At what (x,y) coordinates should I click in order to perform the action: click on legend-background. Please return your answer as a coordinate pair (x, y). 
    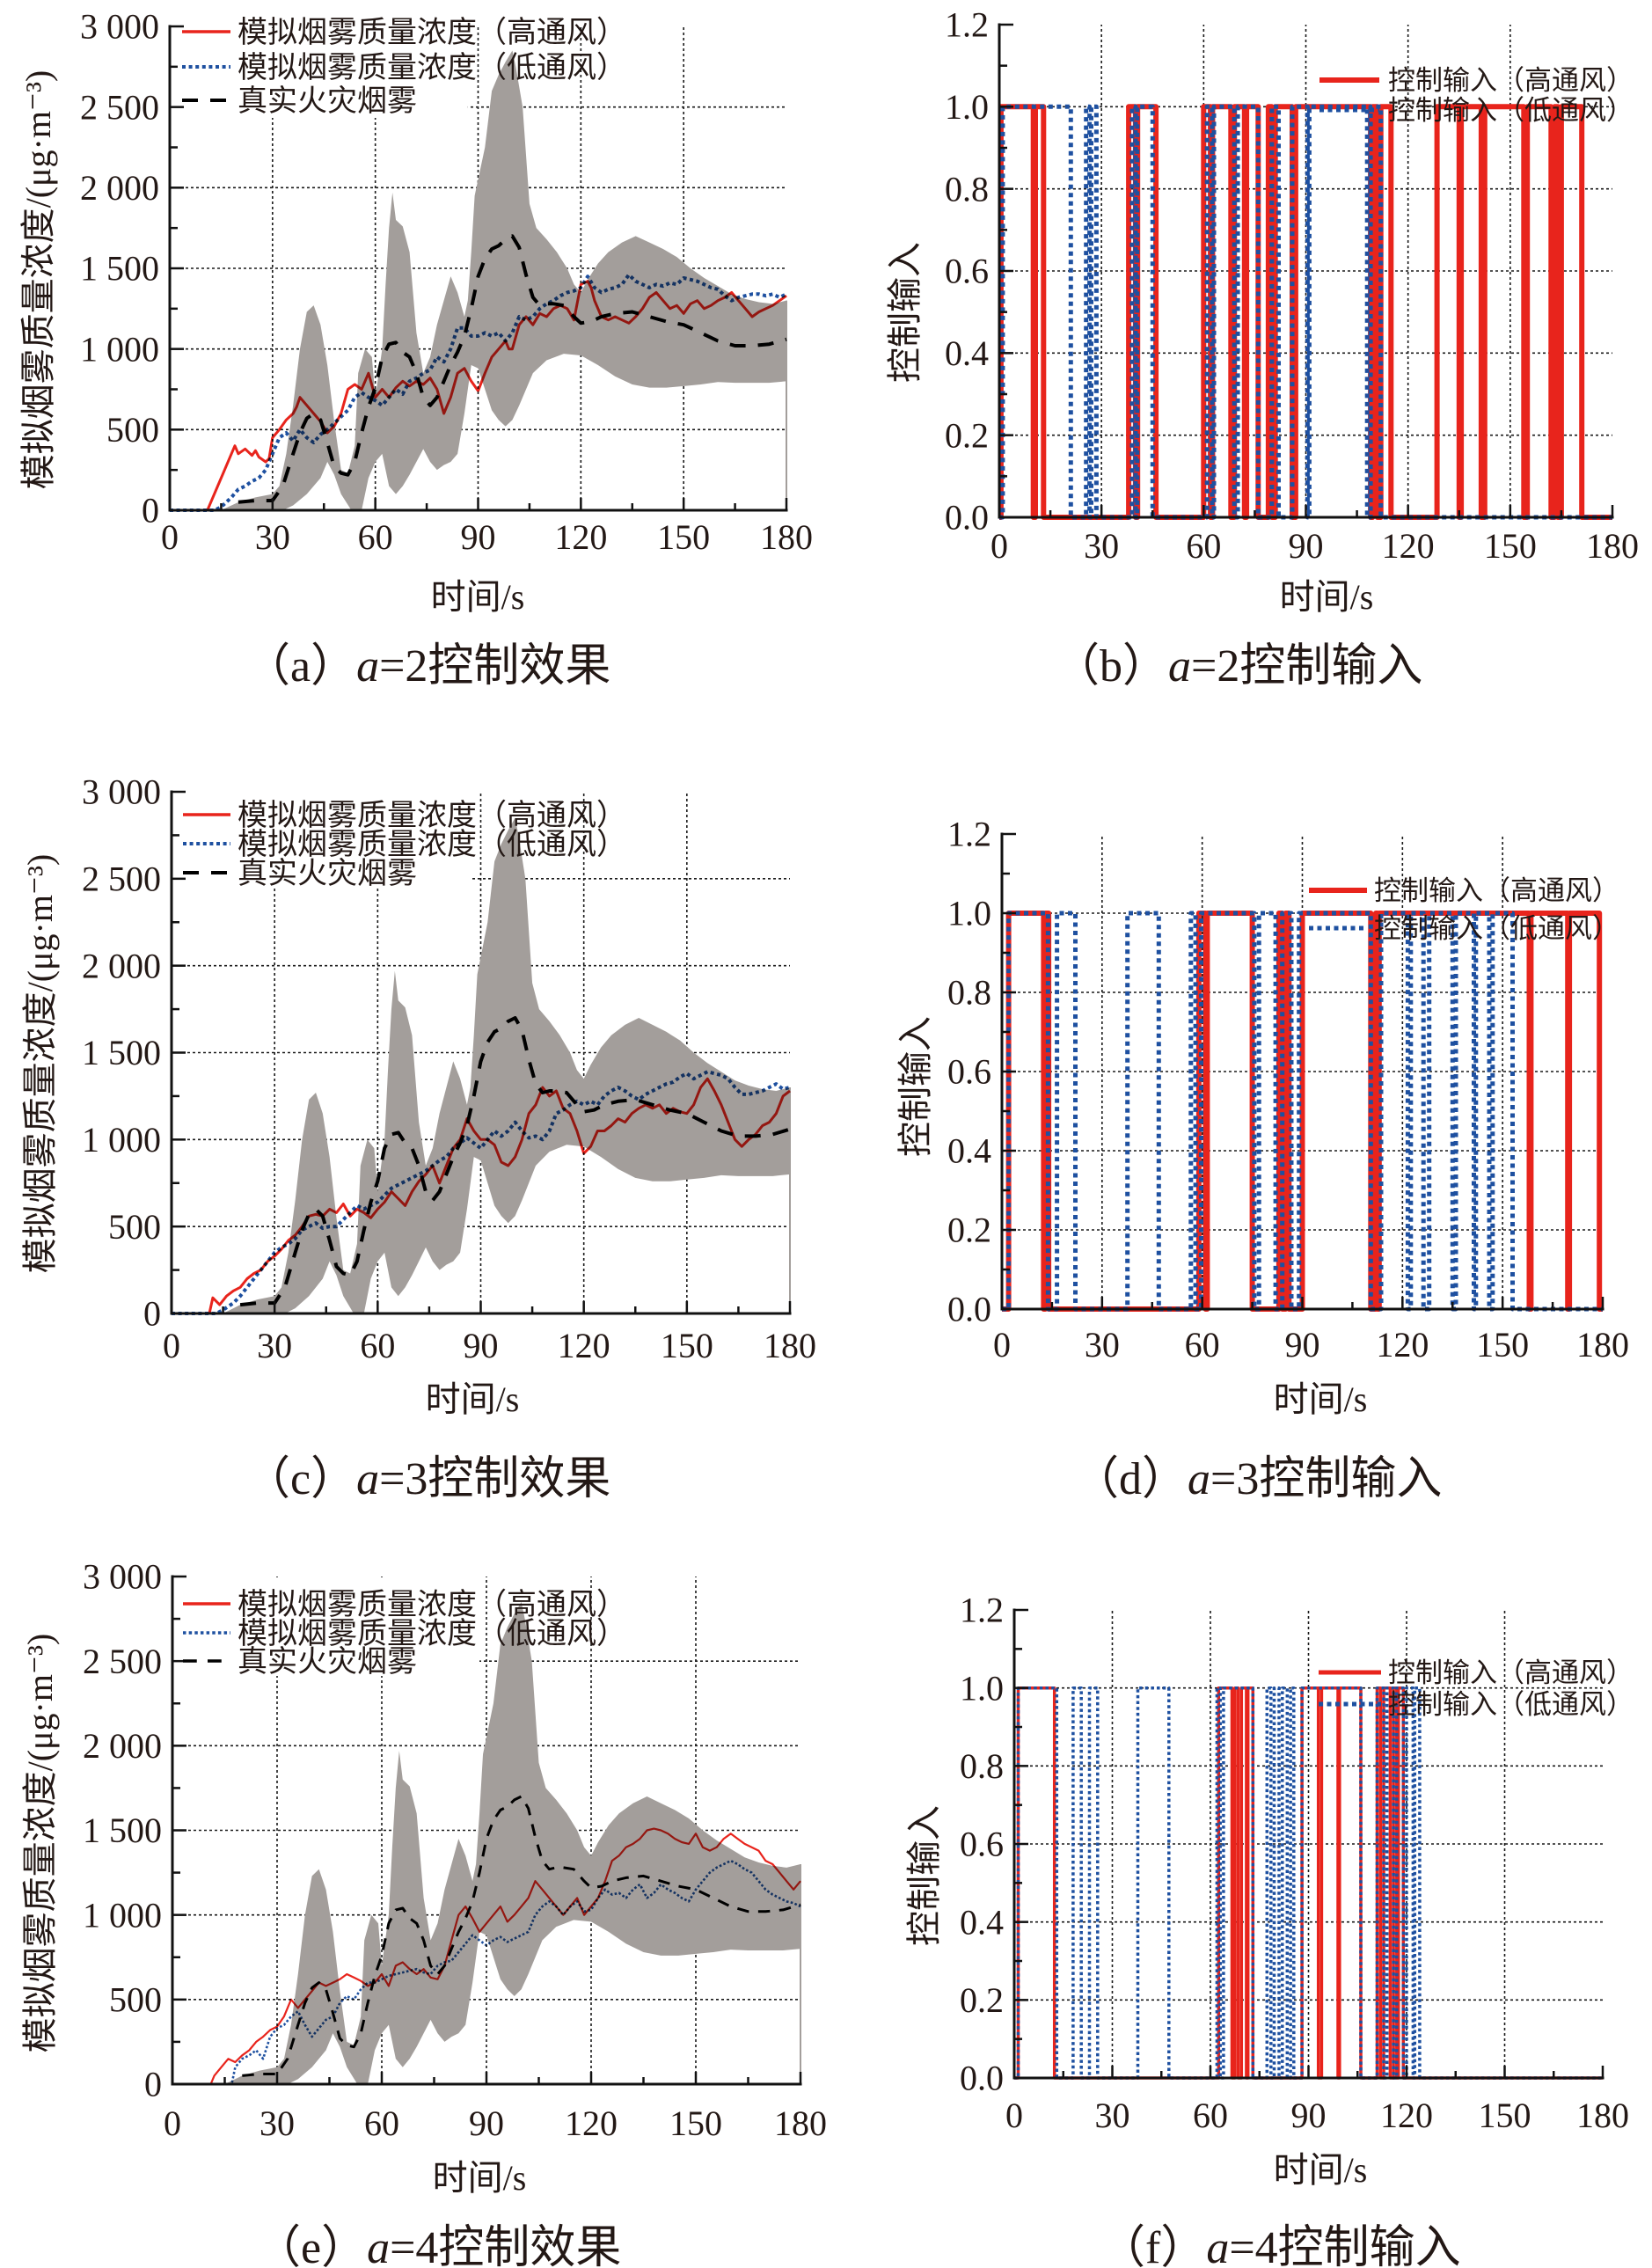
    Looking at the image, I should click on (320, 73).